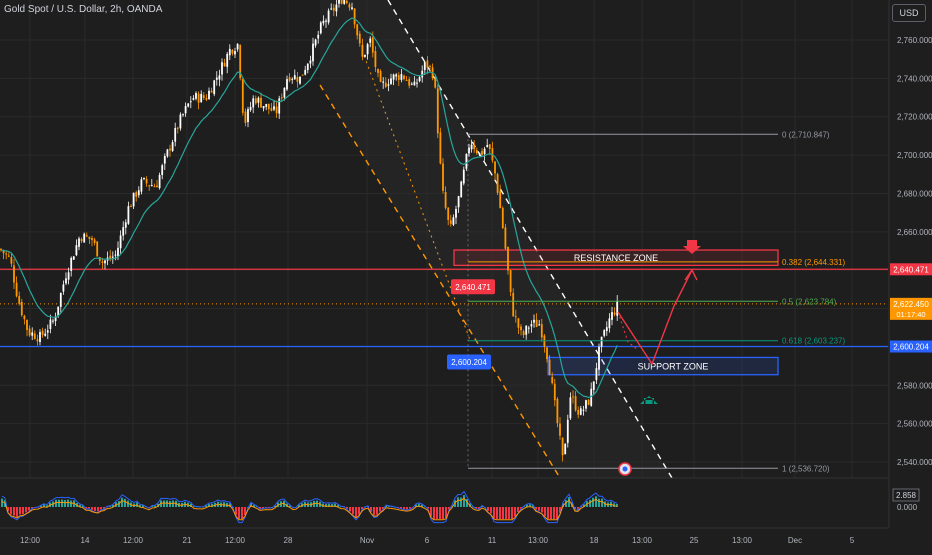  What do you see at coordinates (673, 367) in the screenshot?
I see `support-zone-label: SUPPORT ZONE` at bounding box center [673, 367].